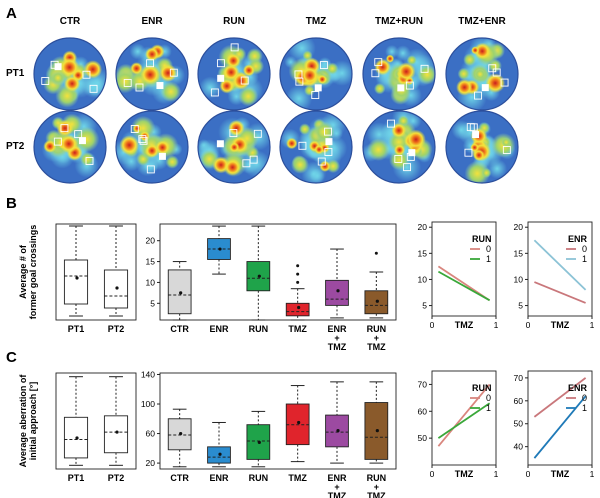 The width and height of the screenshot is (600, 498). What do you see at coordinates (151, 434) in the screenshot?
I see `y-tick-label: 60` at bounding box center [151, 434].